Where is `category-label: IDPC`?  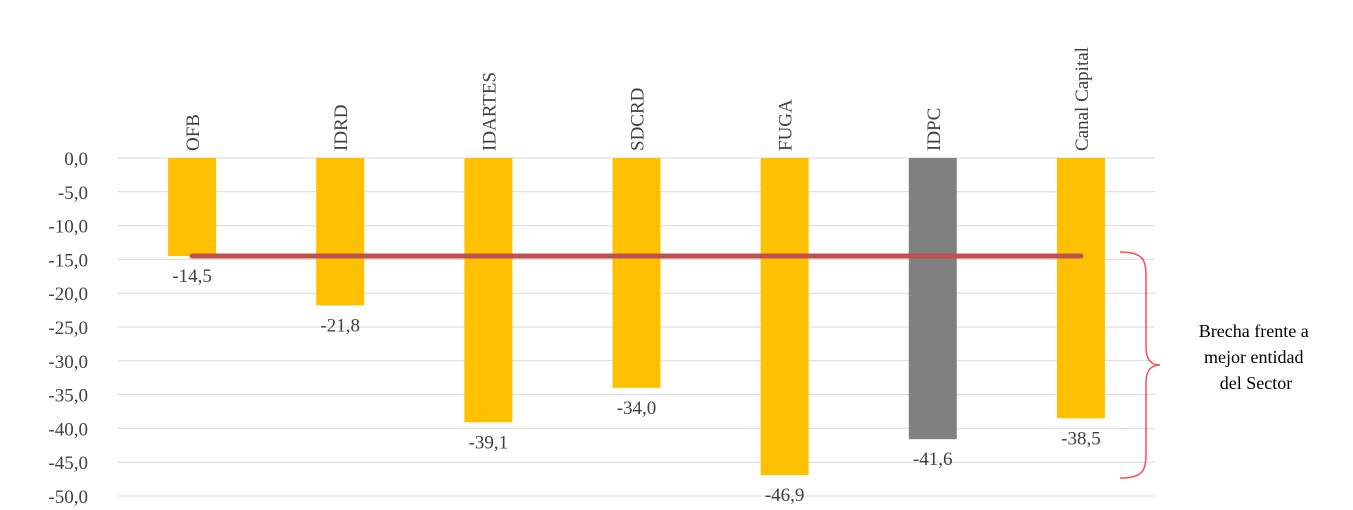
category-label: IDPC is located at coordinates (934, 129).